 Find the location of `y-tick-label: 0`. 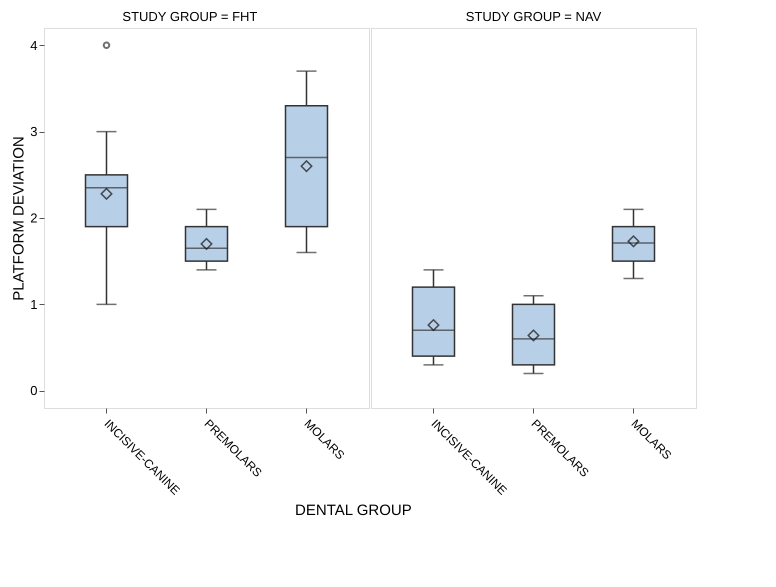

y-tick-label: 0 is located at coordinates (34, 390).